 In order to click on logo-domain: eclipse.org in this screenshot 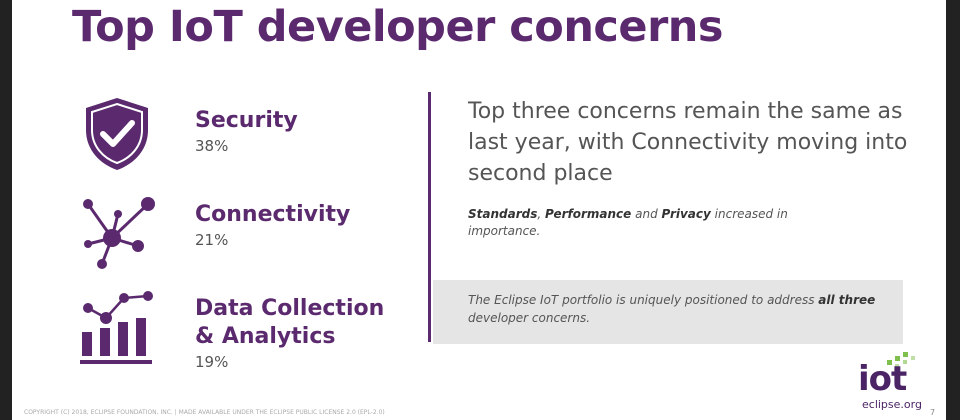, I will do `click(892, 404)`.